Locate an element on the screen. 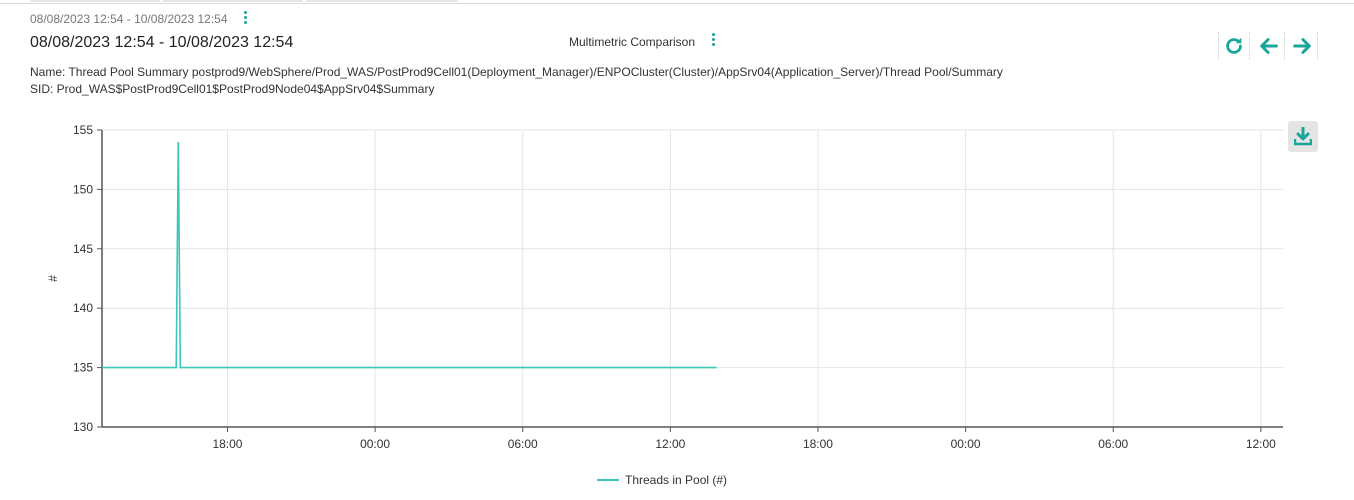  refresh-icon is located at coordinates (1234, 45).